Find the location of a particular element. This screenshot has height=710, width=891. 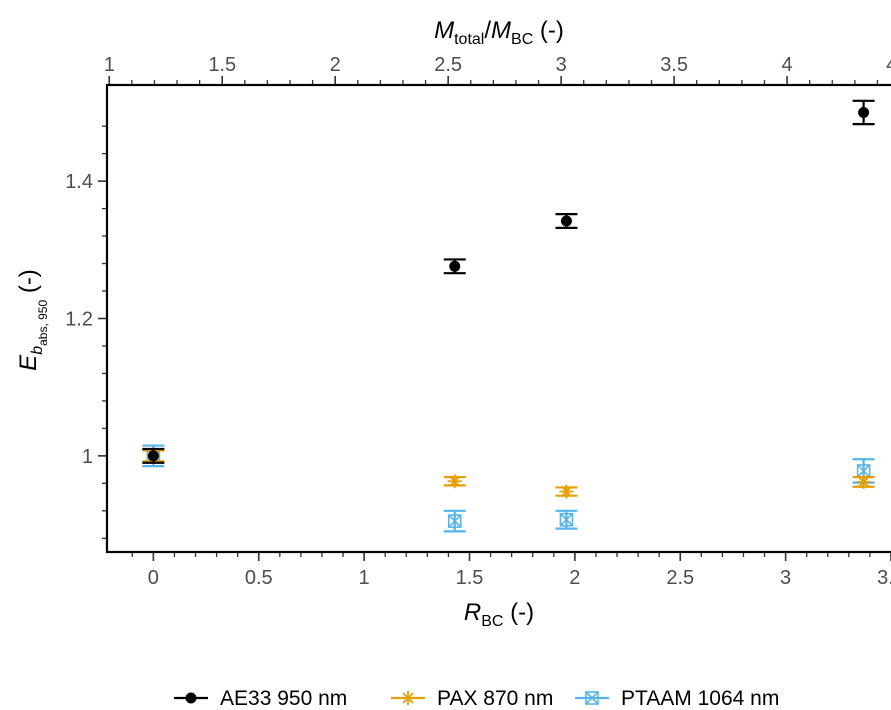

top-tick-label: 4.5 is located at coordinates (888, 65).